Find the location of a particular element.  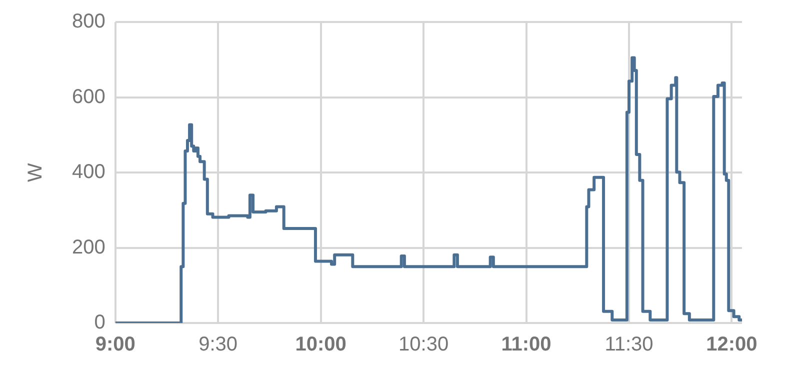

y-tick-label: 200 is located at coordinates (89, 247).